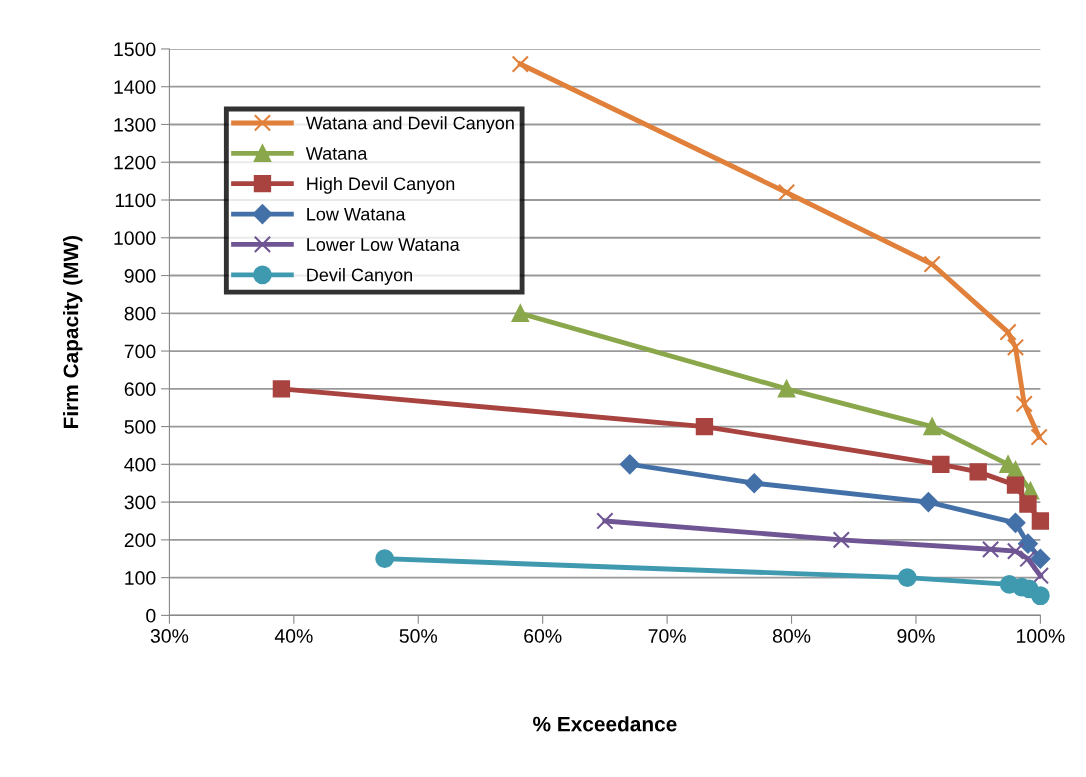 The width and height of the screenshot is (1086, 777). I want to click on x-axis-title: % Exceedance, so click(605, 724).